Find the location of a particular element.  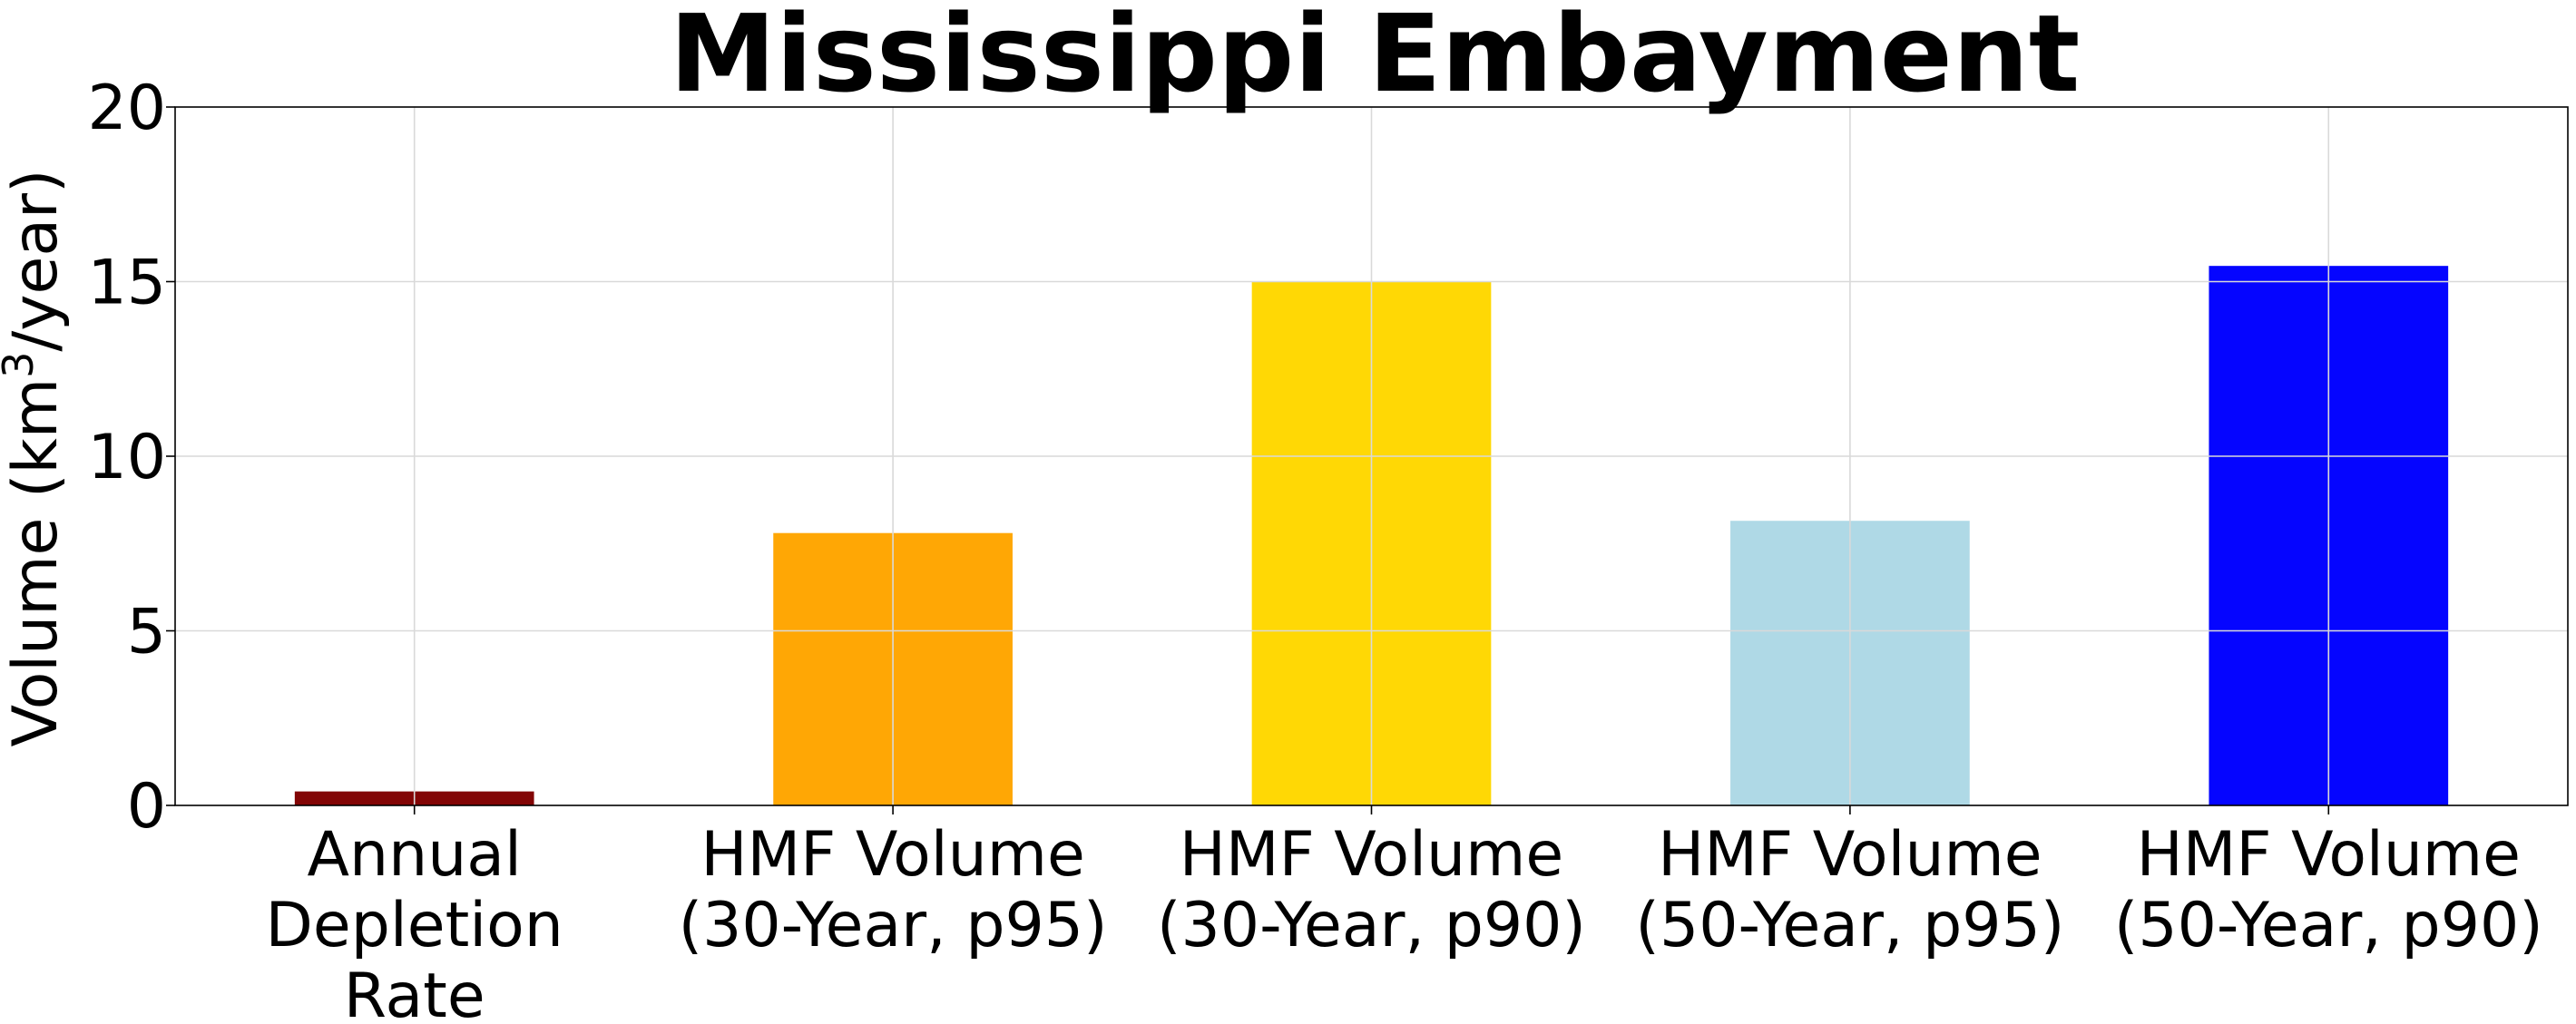

y-axis-label-superscript: 3 is located at coordinates (21, 365).